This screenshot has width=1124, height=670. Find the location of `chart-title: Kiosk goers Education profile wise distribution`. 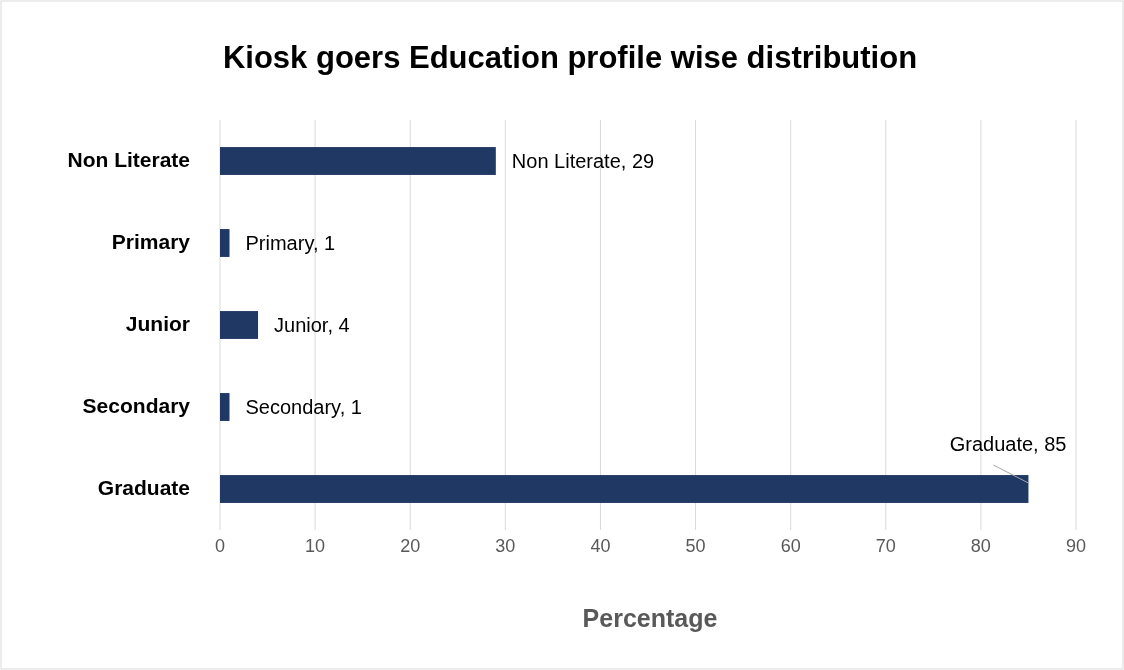

chart-title: Kiosk goers Education profile wise distribution is located at coordinates (570, 57).